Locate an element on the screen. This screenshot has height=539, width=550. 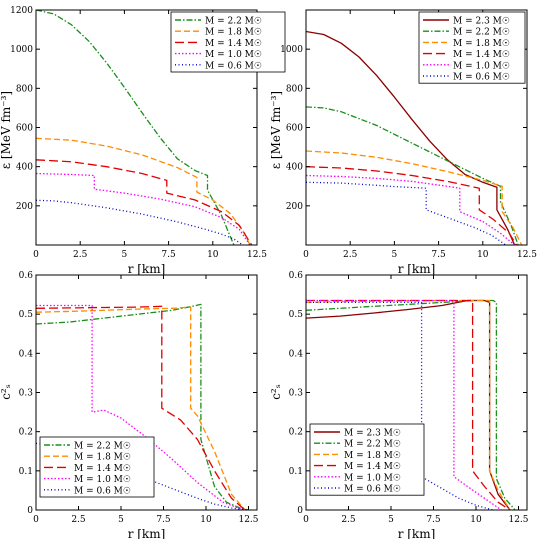
plot-area is located at coordinates (411, 404).